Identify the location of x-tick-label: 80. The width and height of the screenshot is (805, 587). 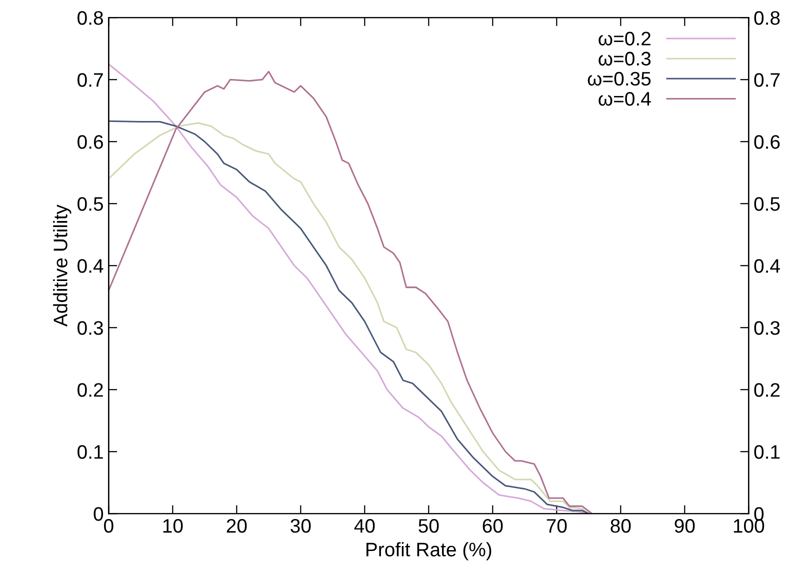
(620, 526).